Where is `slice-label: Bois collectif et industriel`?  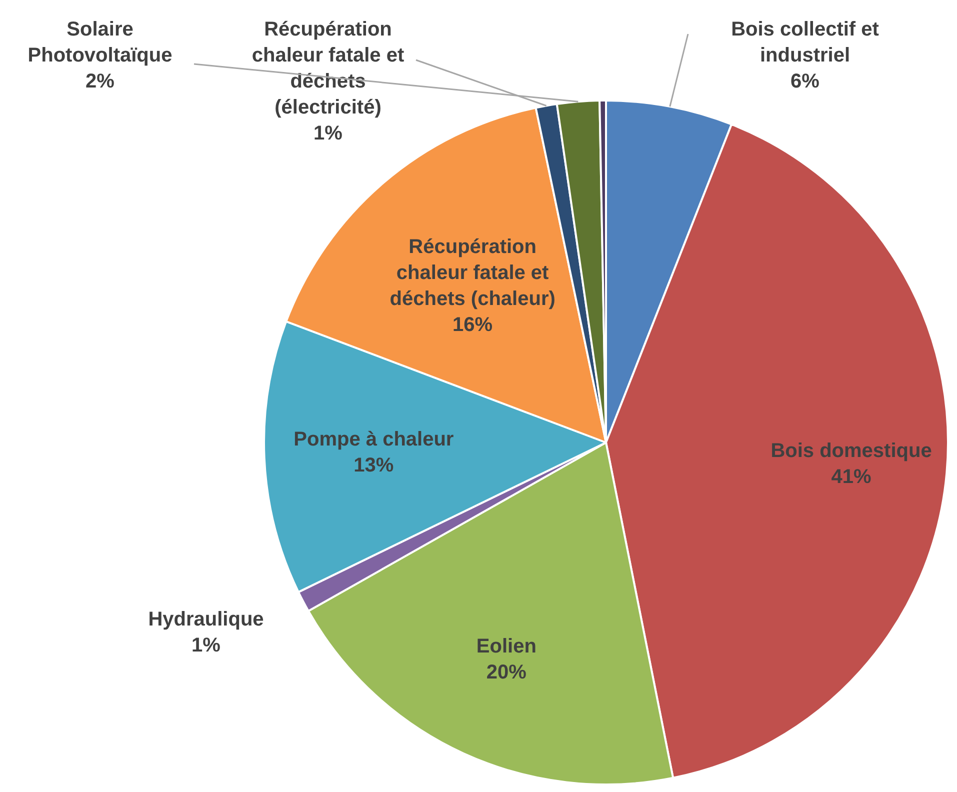
slice-label: Bois collectif et industriel is located at coordinates (805, 42).